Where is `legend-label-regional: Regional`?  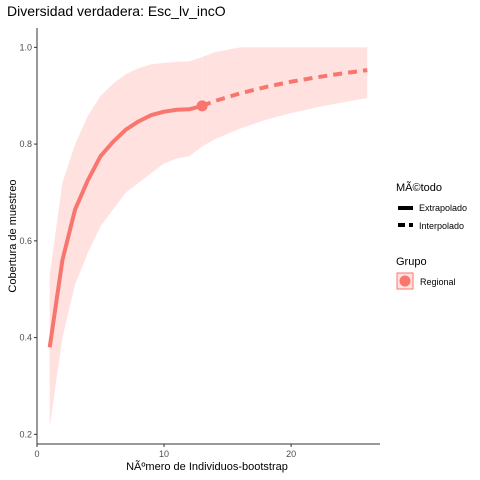 legend-label-regional: Regional is located at coordinates (438, 282).